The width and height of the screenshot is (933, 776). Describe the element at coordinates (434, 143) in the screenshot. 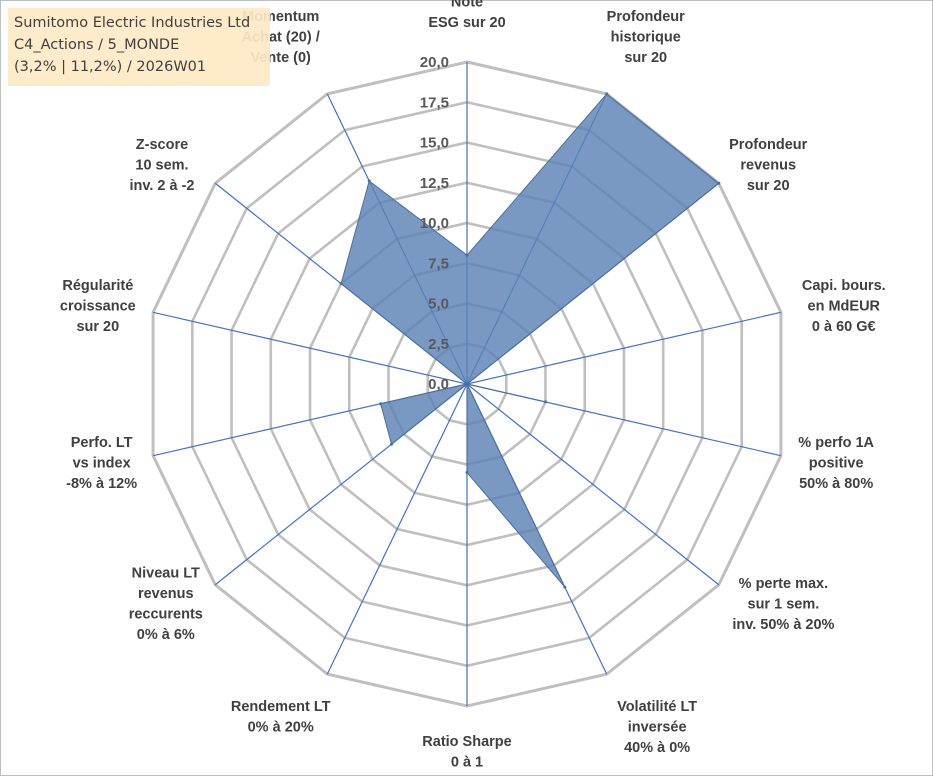

I see `tick-label: 15,0` at that location.